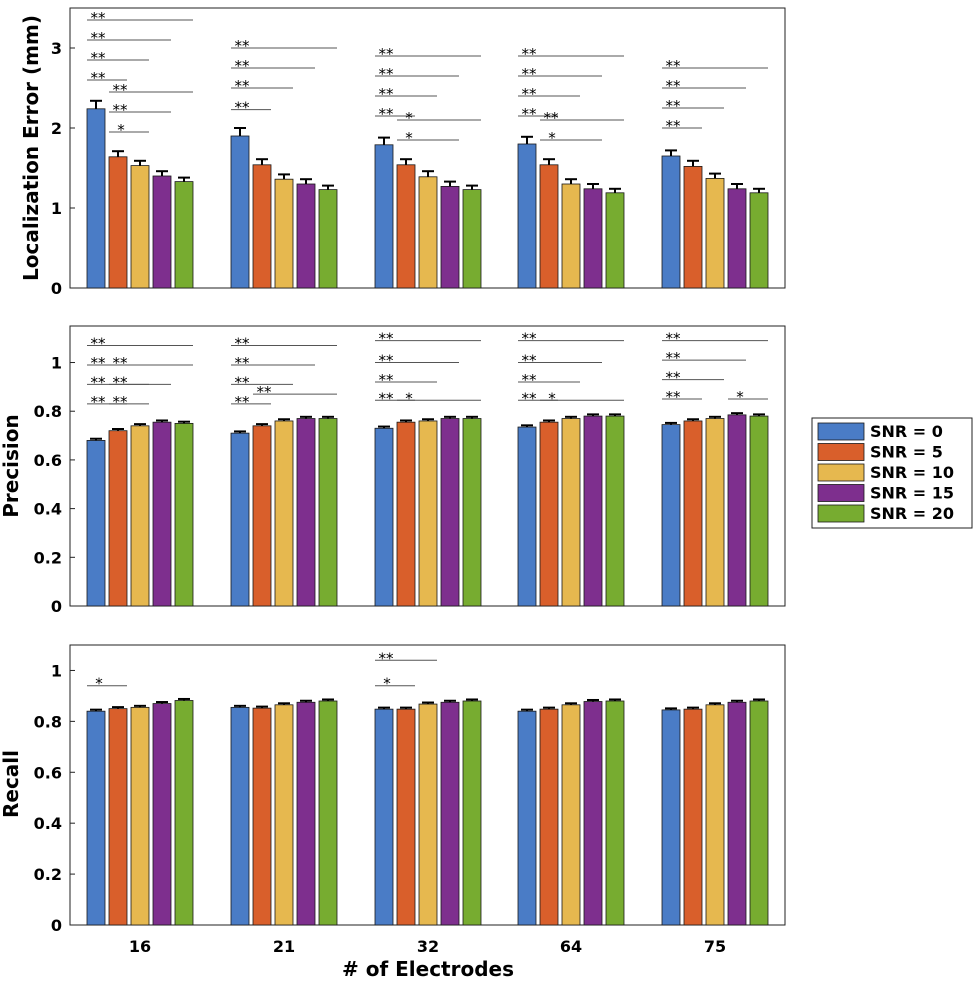 This screenshot has height=982, width=974. Describe the element at coordinates (428, 946) in the screenshot. I see `x-tick-label: 32` at that location.